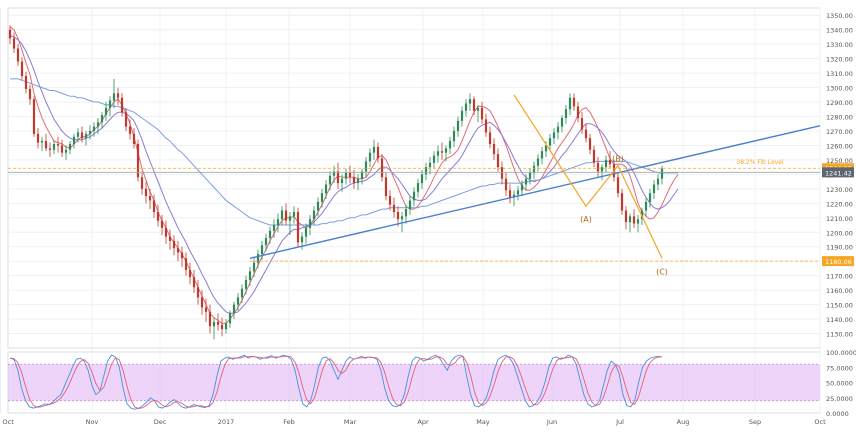  Describe the element at coordinates (662, 271) in the screenshot. I see `wave-label: (C)` at that location.